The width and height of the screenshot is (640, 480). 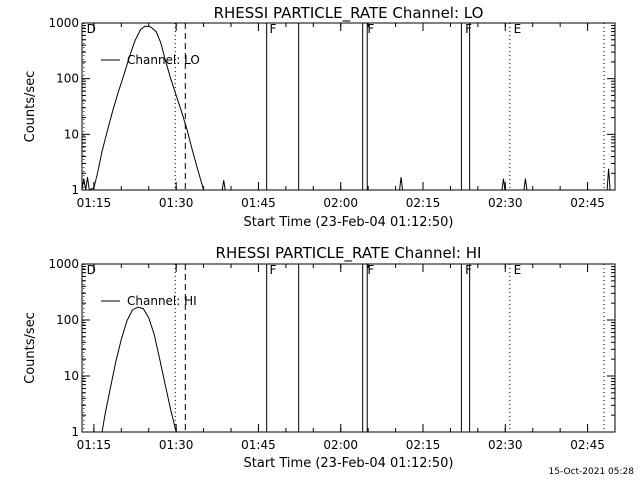 What do you see at coordinates (163, 60) in the screenshot?
I see `legend-label: Channel: LO` at bounding box center [163, 60].